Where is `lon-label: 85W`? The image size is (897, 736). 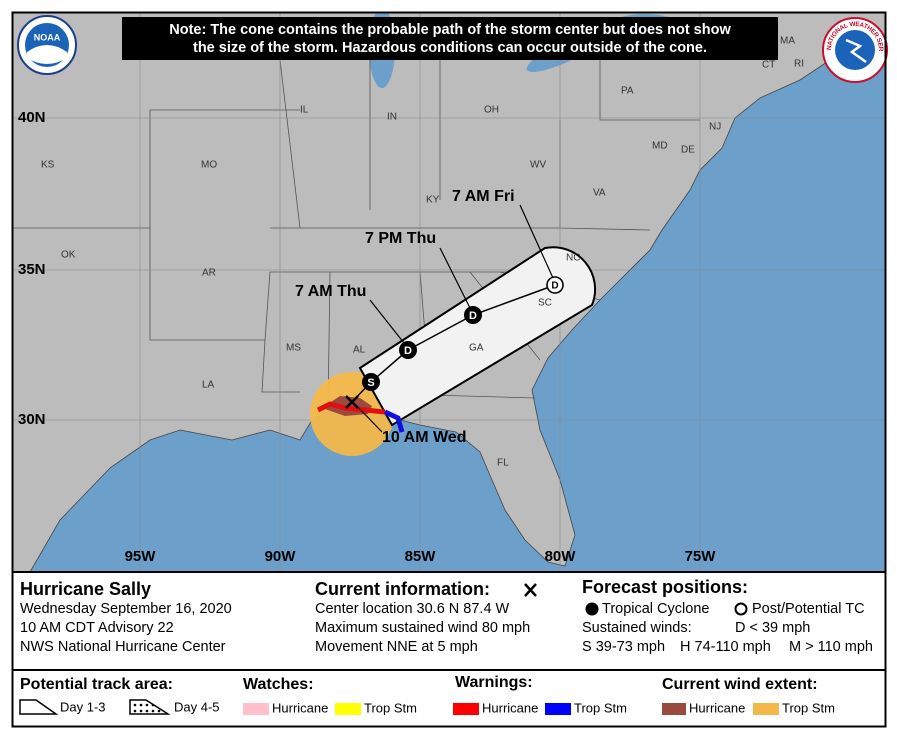
lon-label: 85W is located at coordinates (421, 556).